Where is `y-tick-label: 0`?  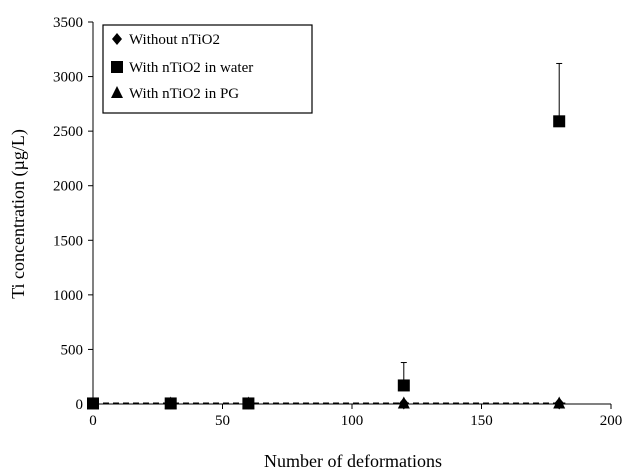 y-tick-label: 0 is located at coordinates (80, 405).